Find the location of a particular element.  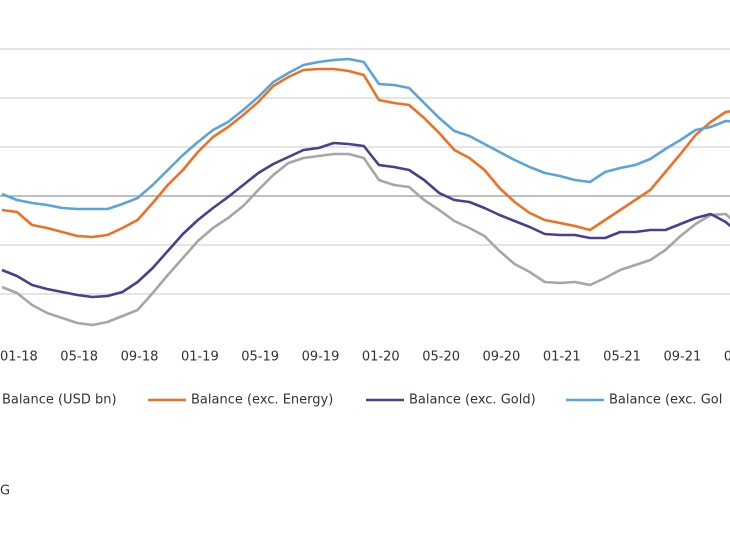

x-tick-label: 01-19 is located at coordinates (200, 357).